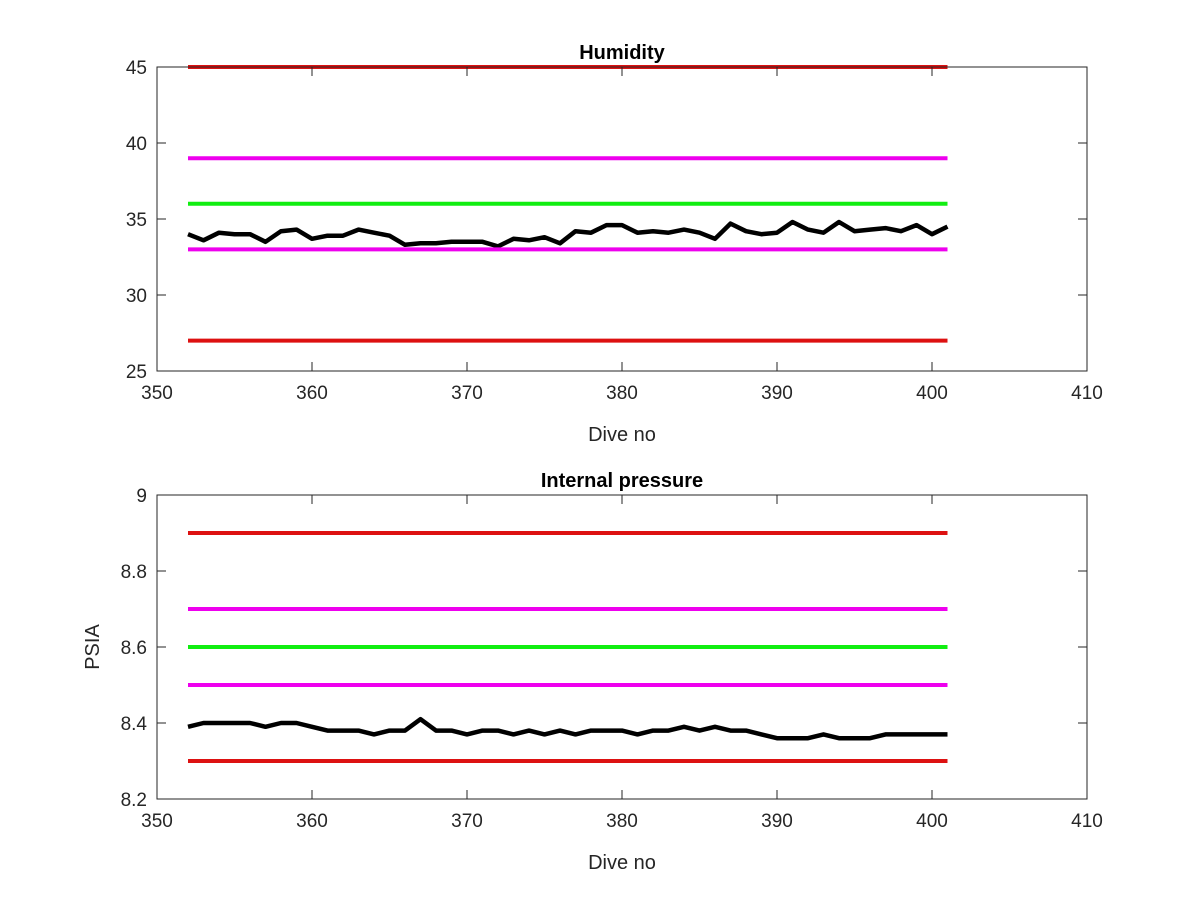 This screenshot has width=1200, height=900. What do you see at coordinates (134, 572) in the screenshot?
I see `y-tick-label: 8.8` at bounding box center [134, 572].